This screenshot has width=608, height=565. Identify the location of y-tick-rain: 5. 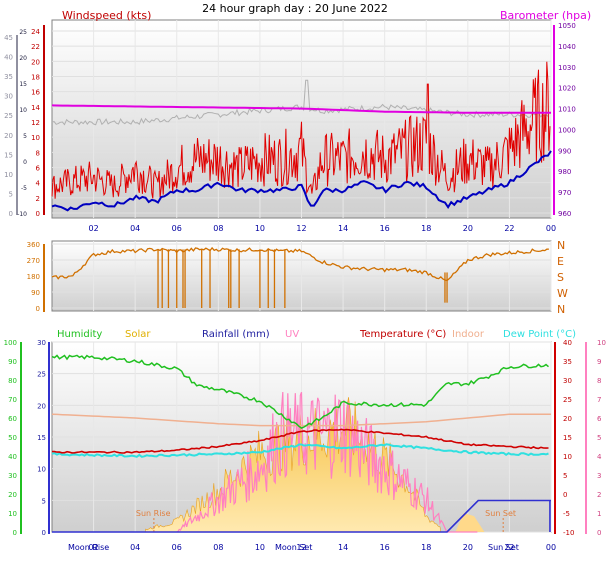
(44, 501).